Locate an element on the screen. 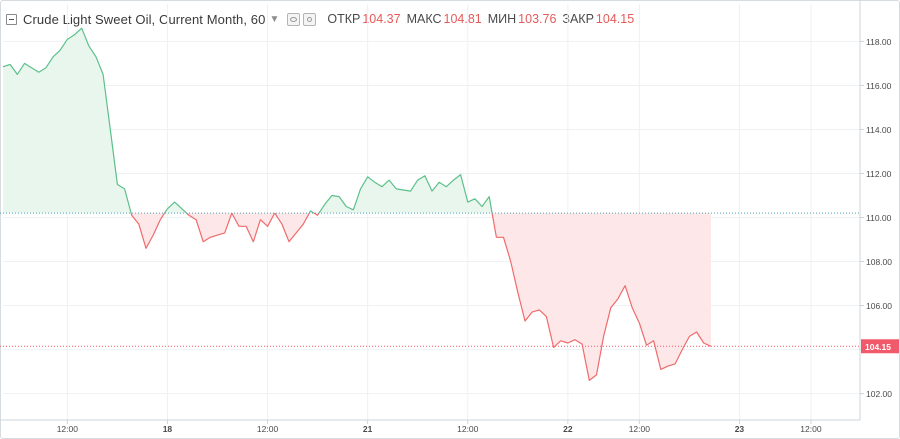 The image size is (900, 439). y-tick-label: 110.00 is located at coordinates (879, 218).